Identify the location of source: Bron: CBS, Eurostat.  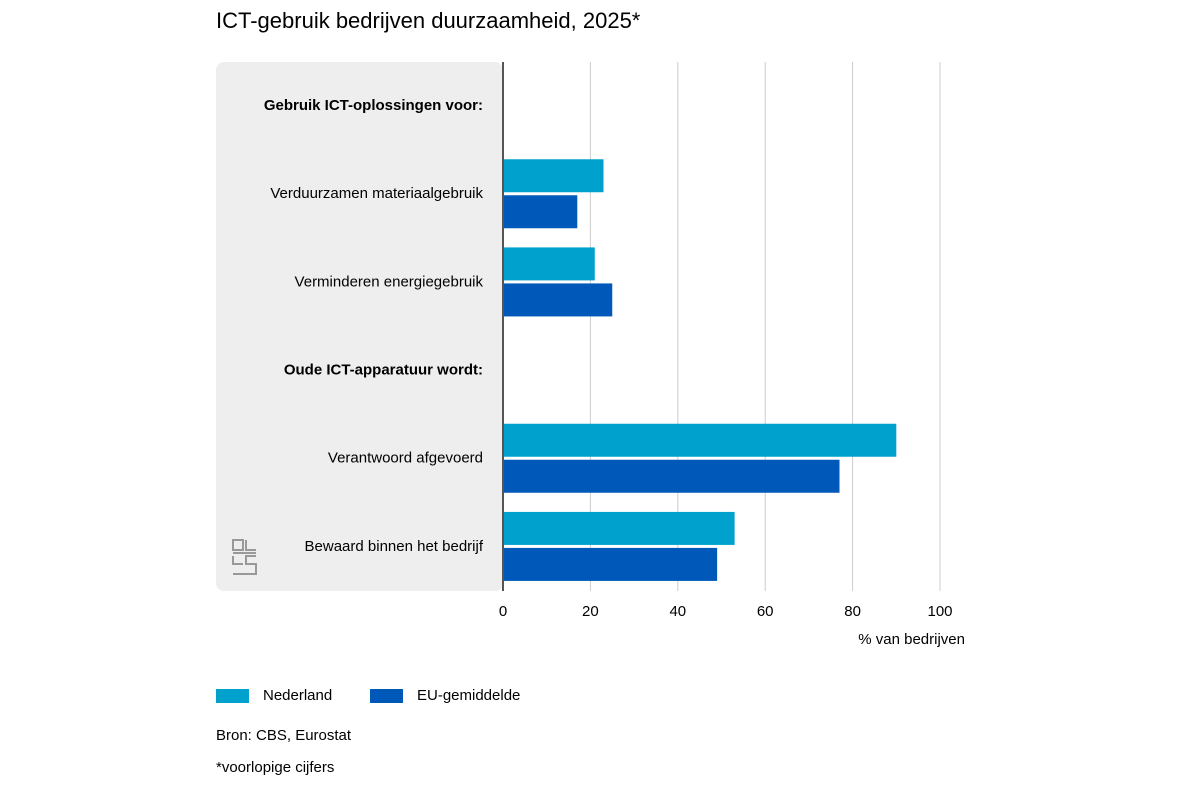
(284, 735).